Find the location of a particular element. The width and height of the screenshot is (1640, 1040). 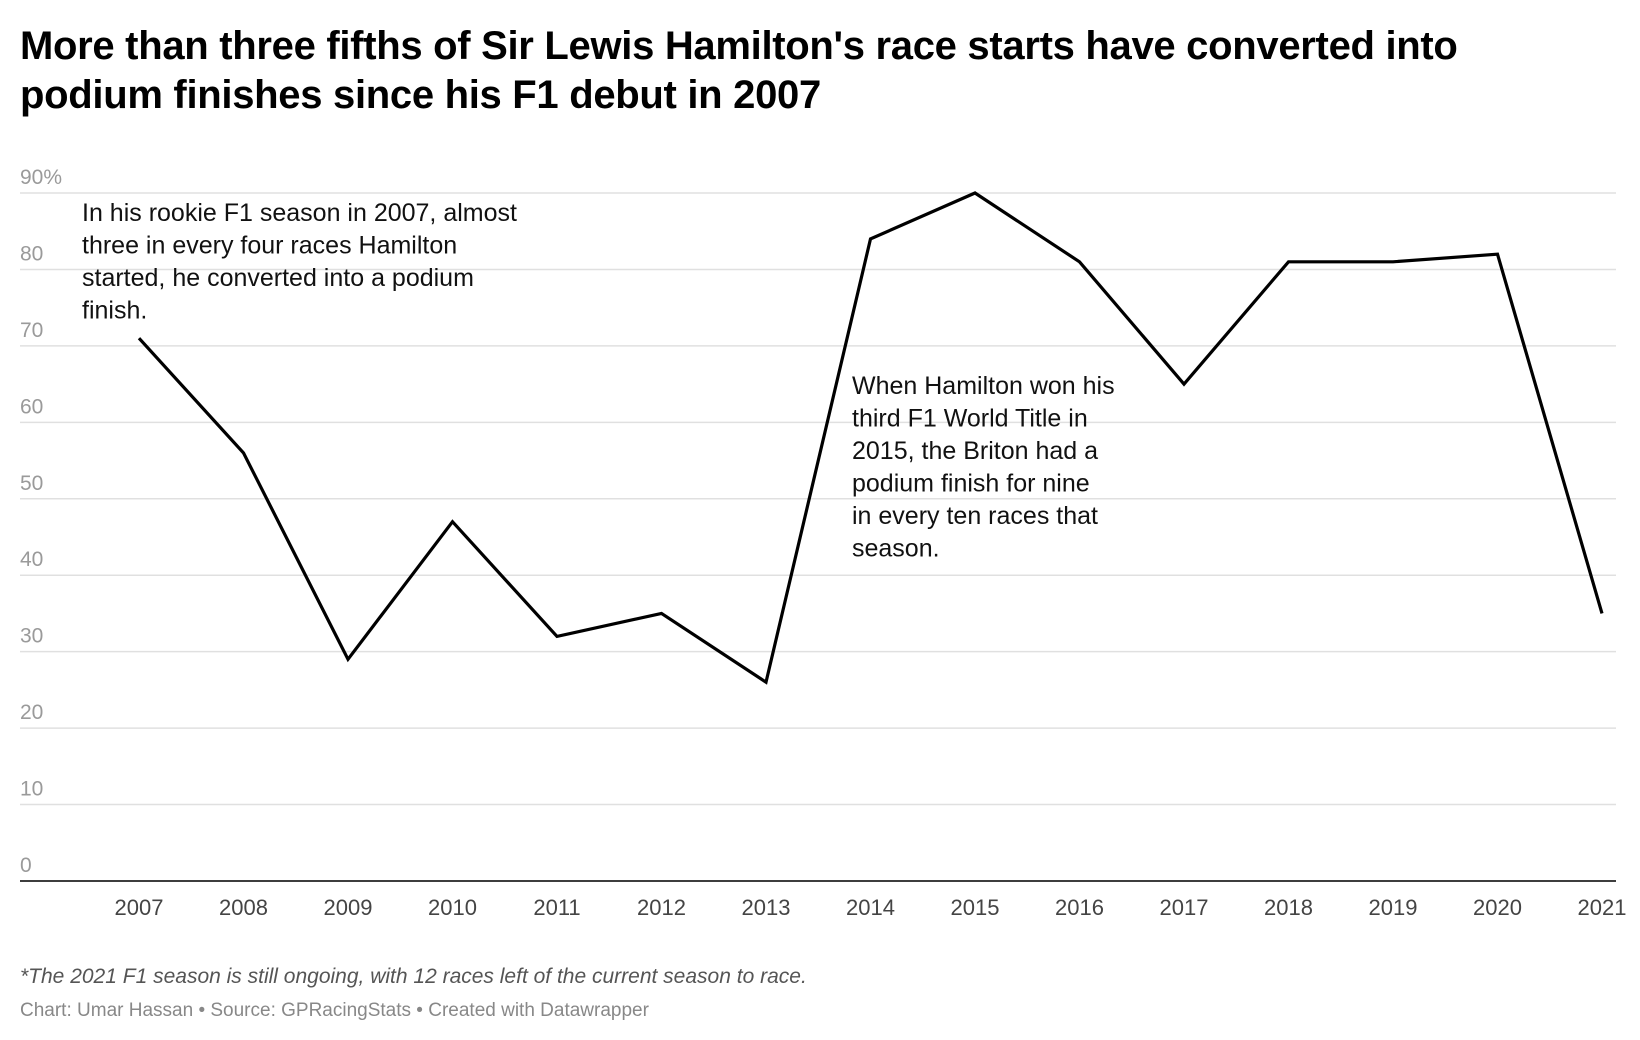

annotation-line: finish. is located at coordinates (114, 311).